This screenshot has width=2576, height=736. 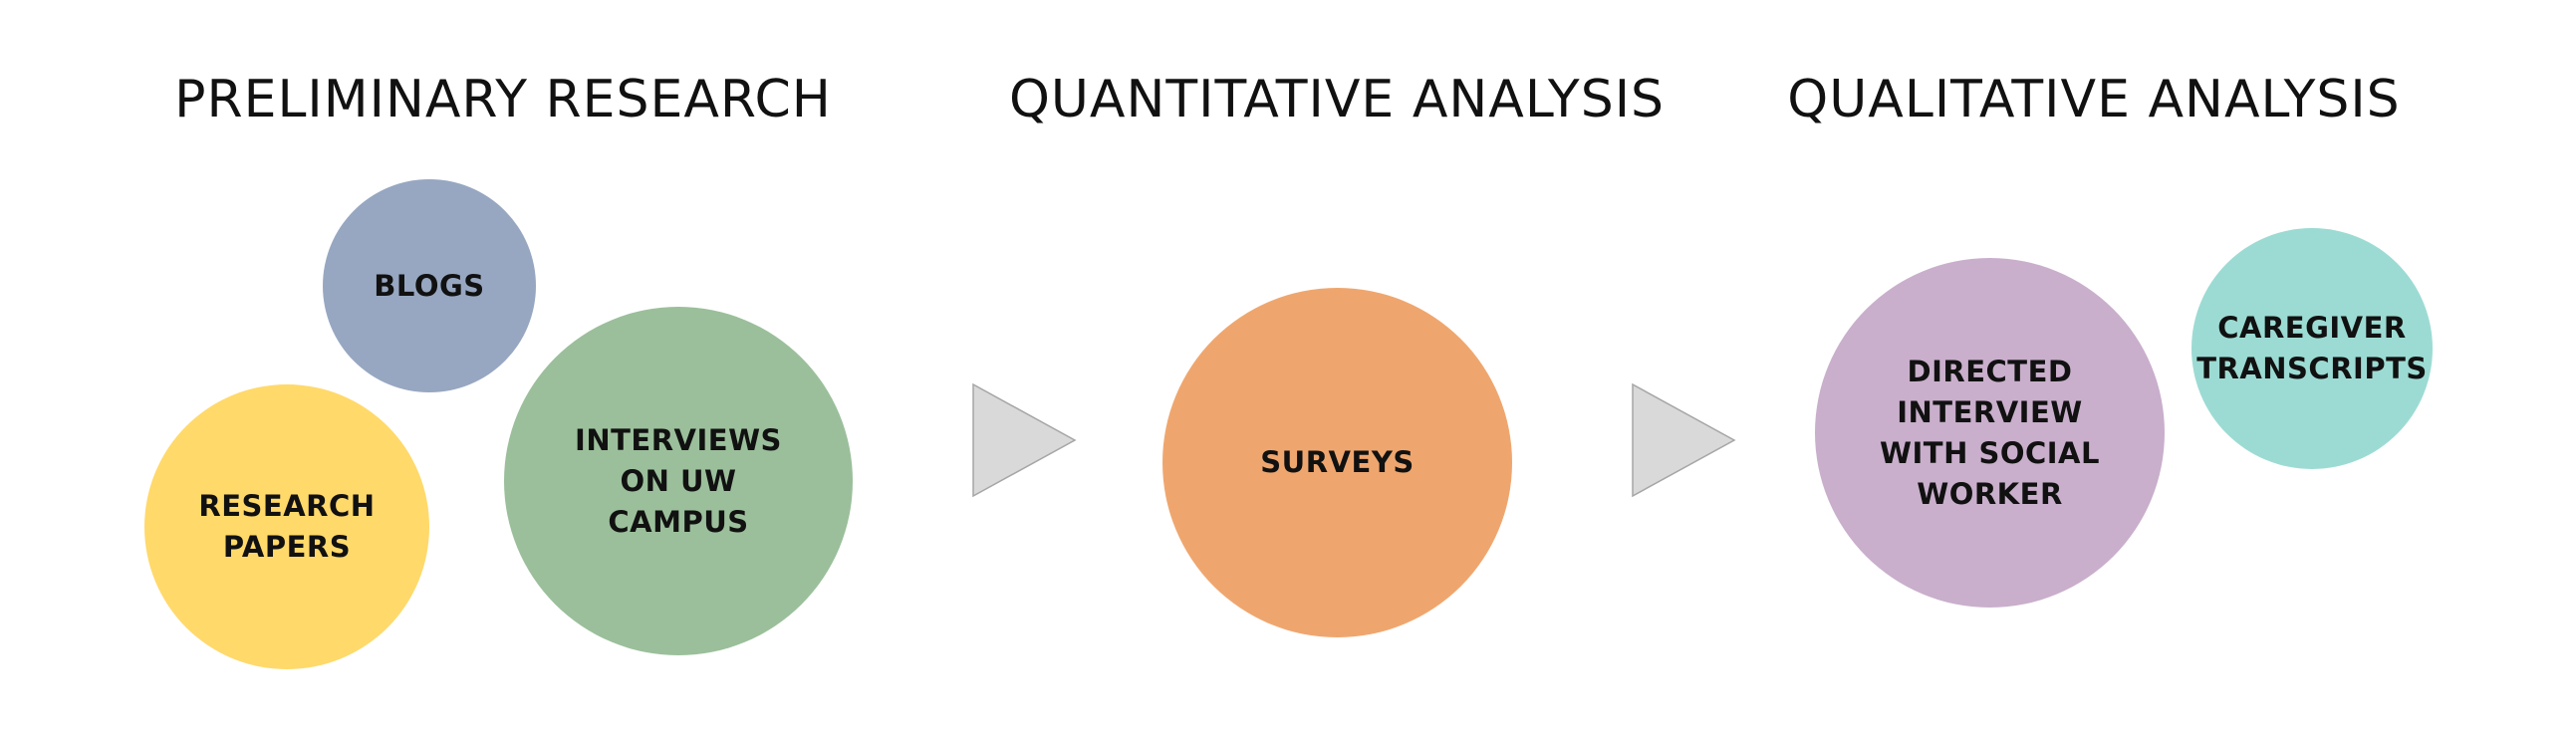 I want to click on node-caregiver-transcripts-label: CAREGIVER TRANSCRIPTS, so click(x=2312, y=348).